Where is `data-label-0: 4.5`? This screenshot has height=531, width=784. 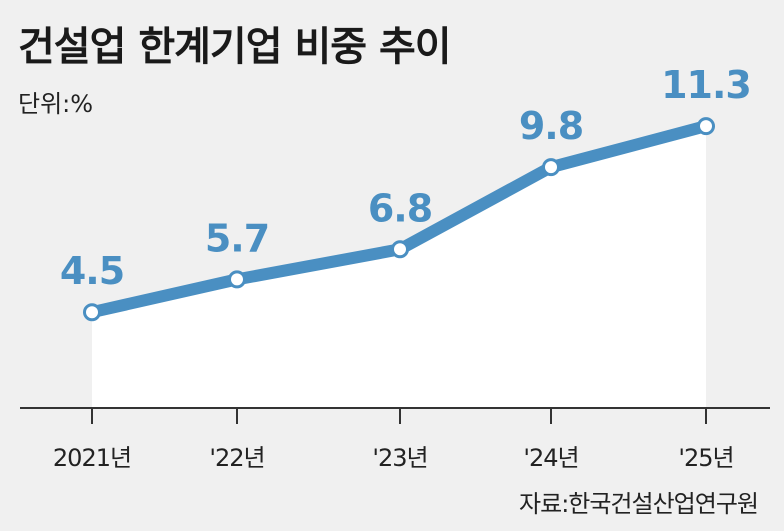 data-label-0: 4.5 is located at coordinates (92, 271).